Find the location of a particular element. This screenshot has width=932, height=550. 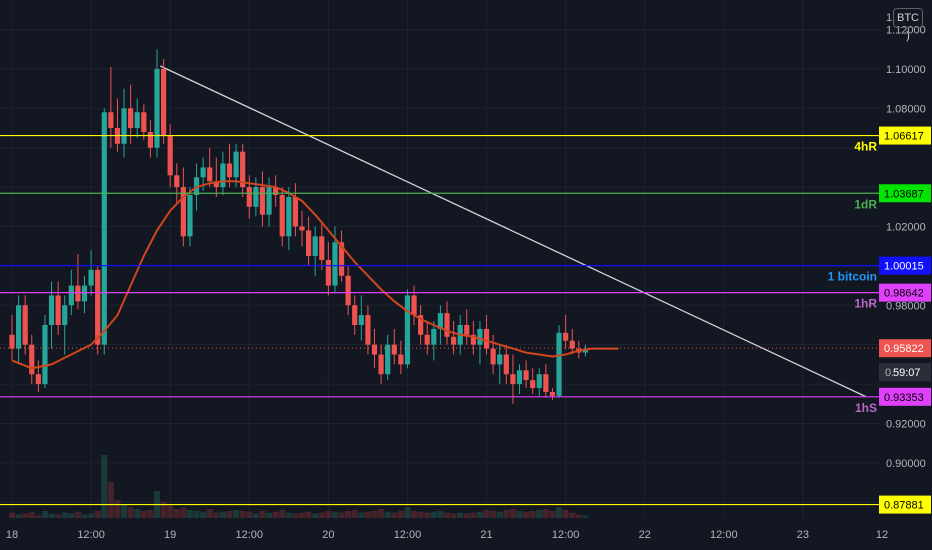

level-price-text: 0.93353 is located at coordinates (904, 398).